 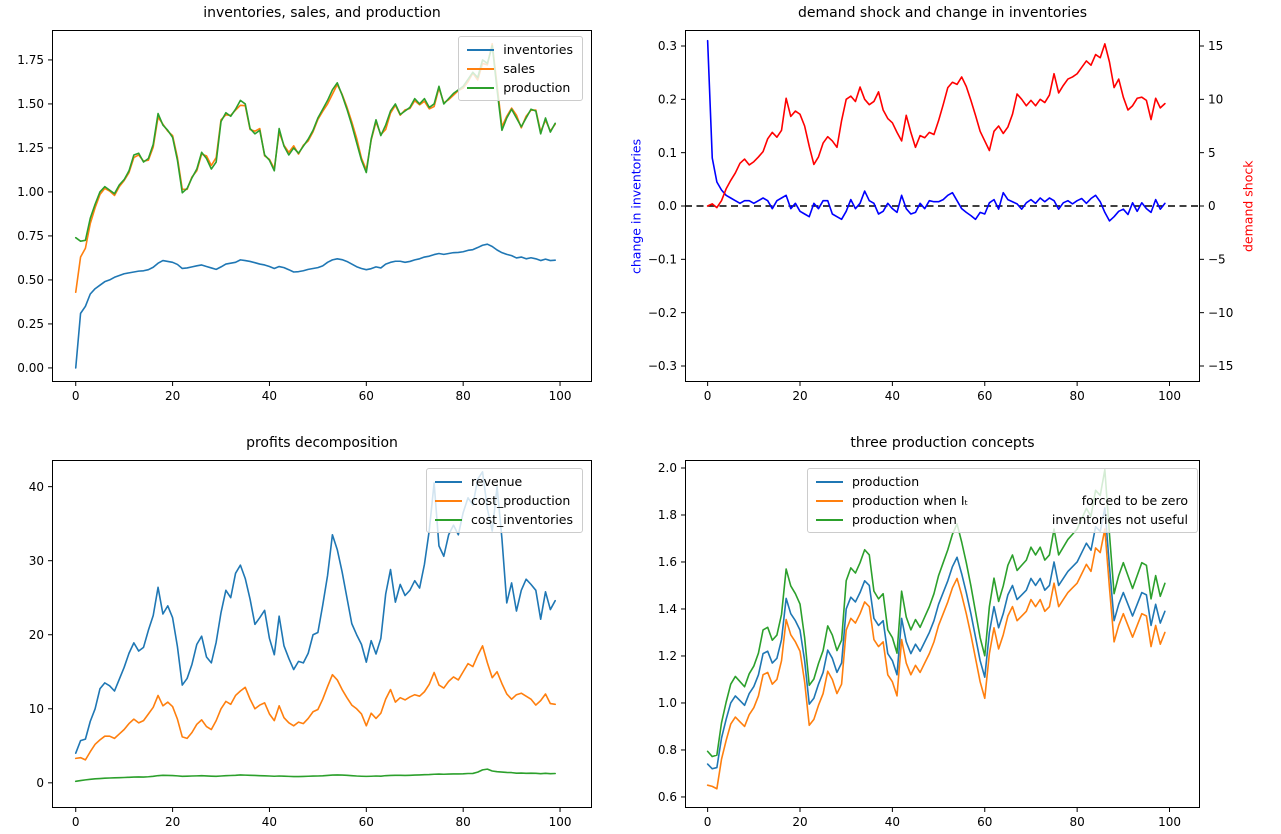 What do you see at coordinates (30, 192) in the screenshot?
I see `y-tick-label: 1.00` at bounding box center [30, 192].